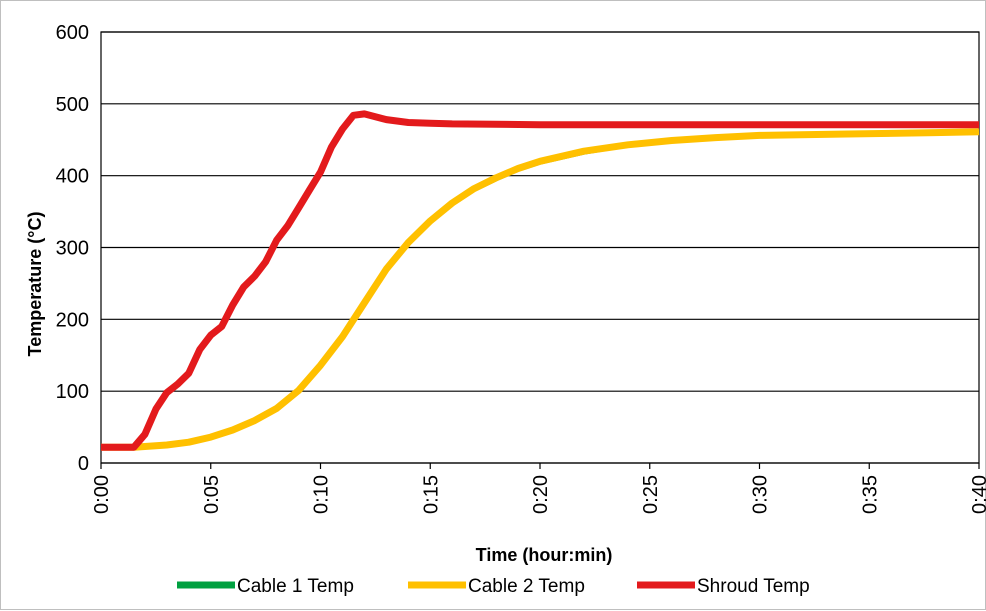 The image size is (986, 611). I want to click on x-tick-label-0:30: 0:30, so click(761, 494).